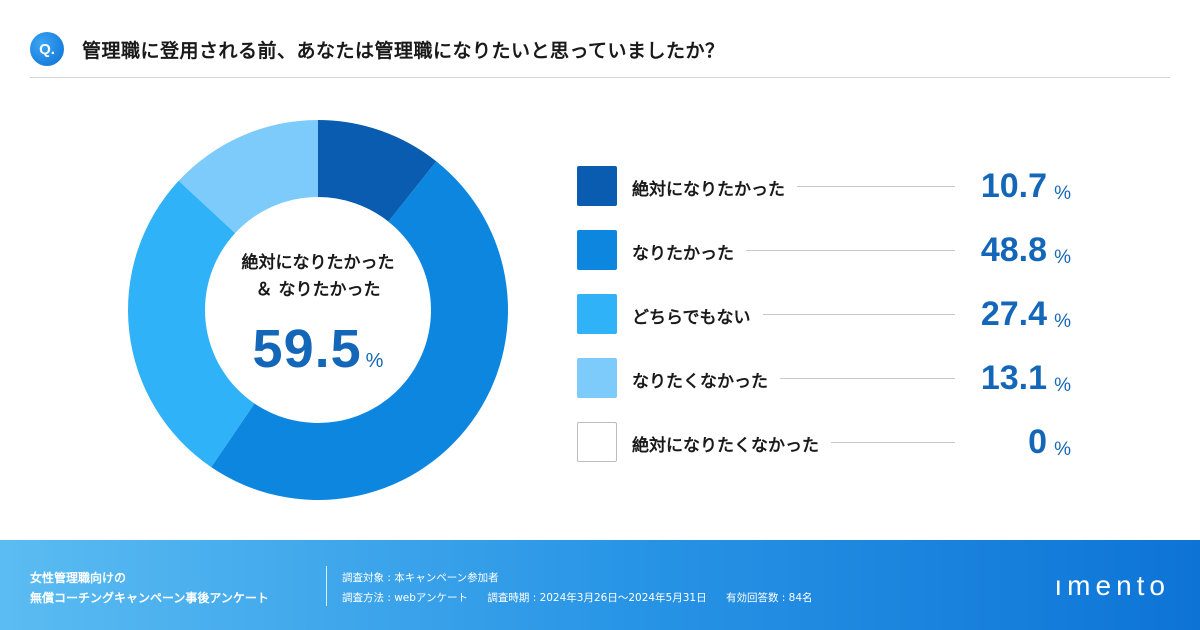 This screenshot has height=630, width=1200. I want to click on center-value: 59.5%, so click(318, 349).